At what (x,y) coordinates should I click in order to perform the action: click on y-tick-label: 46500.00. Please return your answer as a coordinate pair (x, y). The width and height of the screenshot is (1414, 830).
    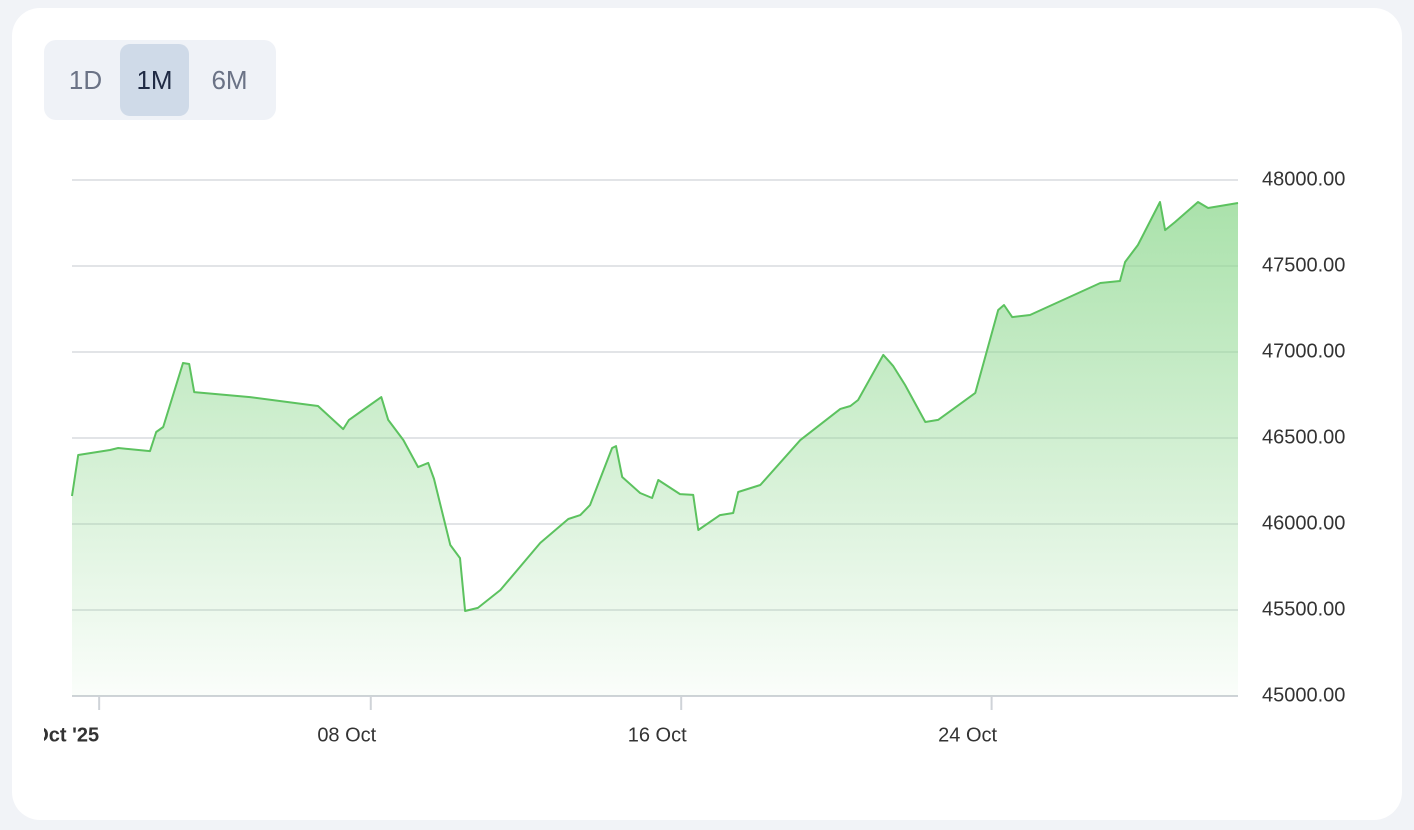
    Looking at the image, I should click on (1303, 437).